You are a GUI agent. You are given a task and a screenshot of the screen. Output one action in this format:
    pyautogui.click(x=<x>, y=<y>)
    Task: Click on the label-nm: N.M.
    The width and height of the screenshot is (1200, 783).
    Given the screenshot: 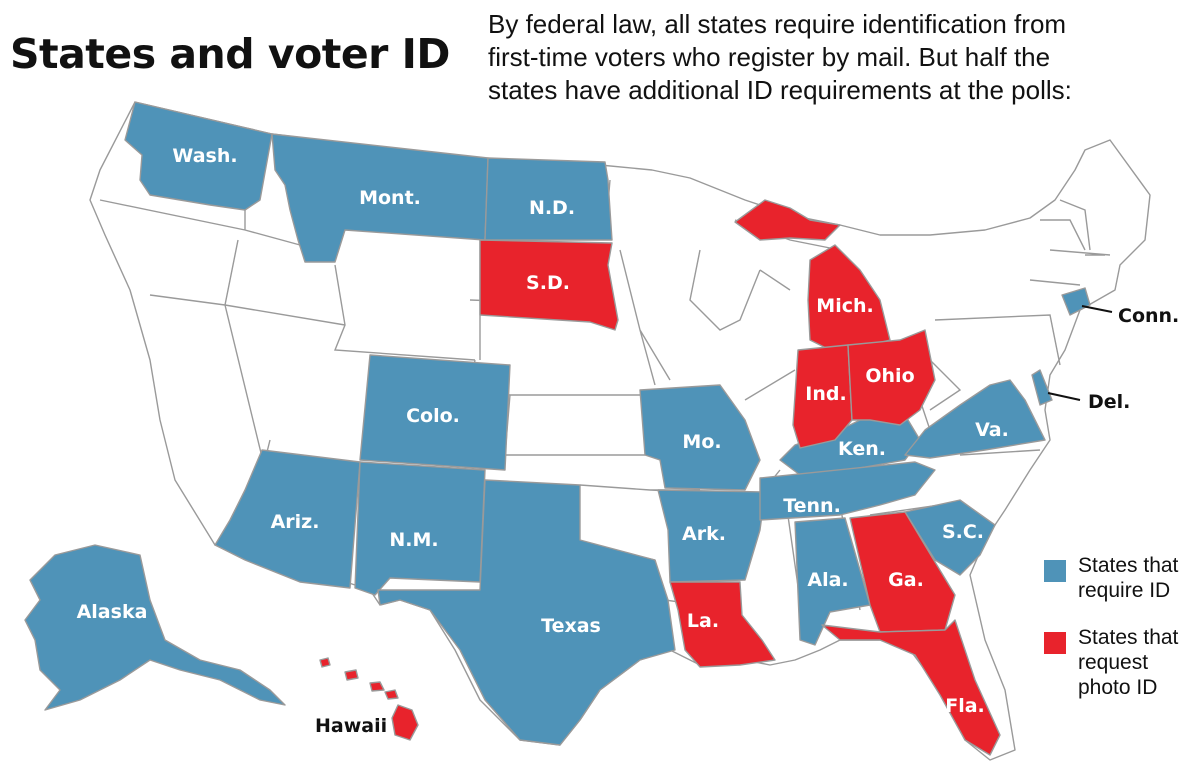 What is the action you would take?
    pyautogui.click(x=413, y=540)
    